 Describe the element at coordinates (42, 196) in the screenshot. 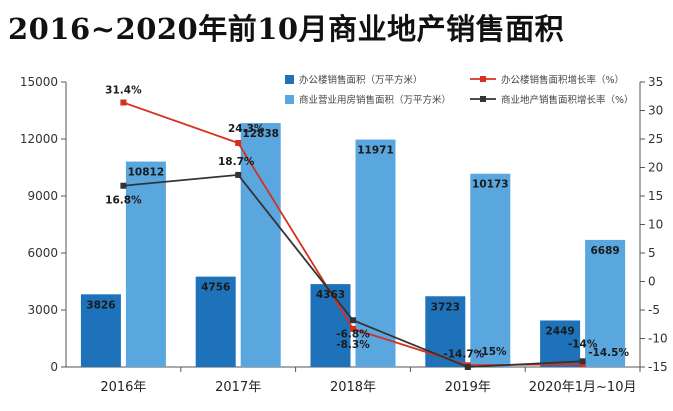

I see `left-tick-label: 9000` at that location.